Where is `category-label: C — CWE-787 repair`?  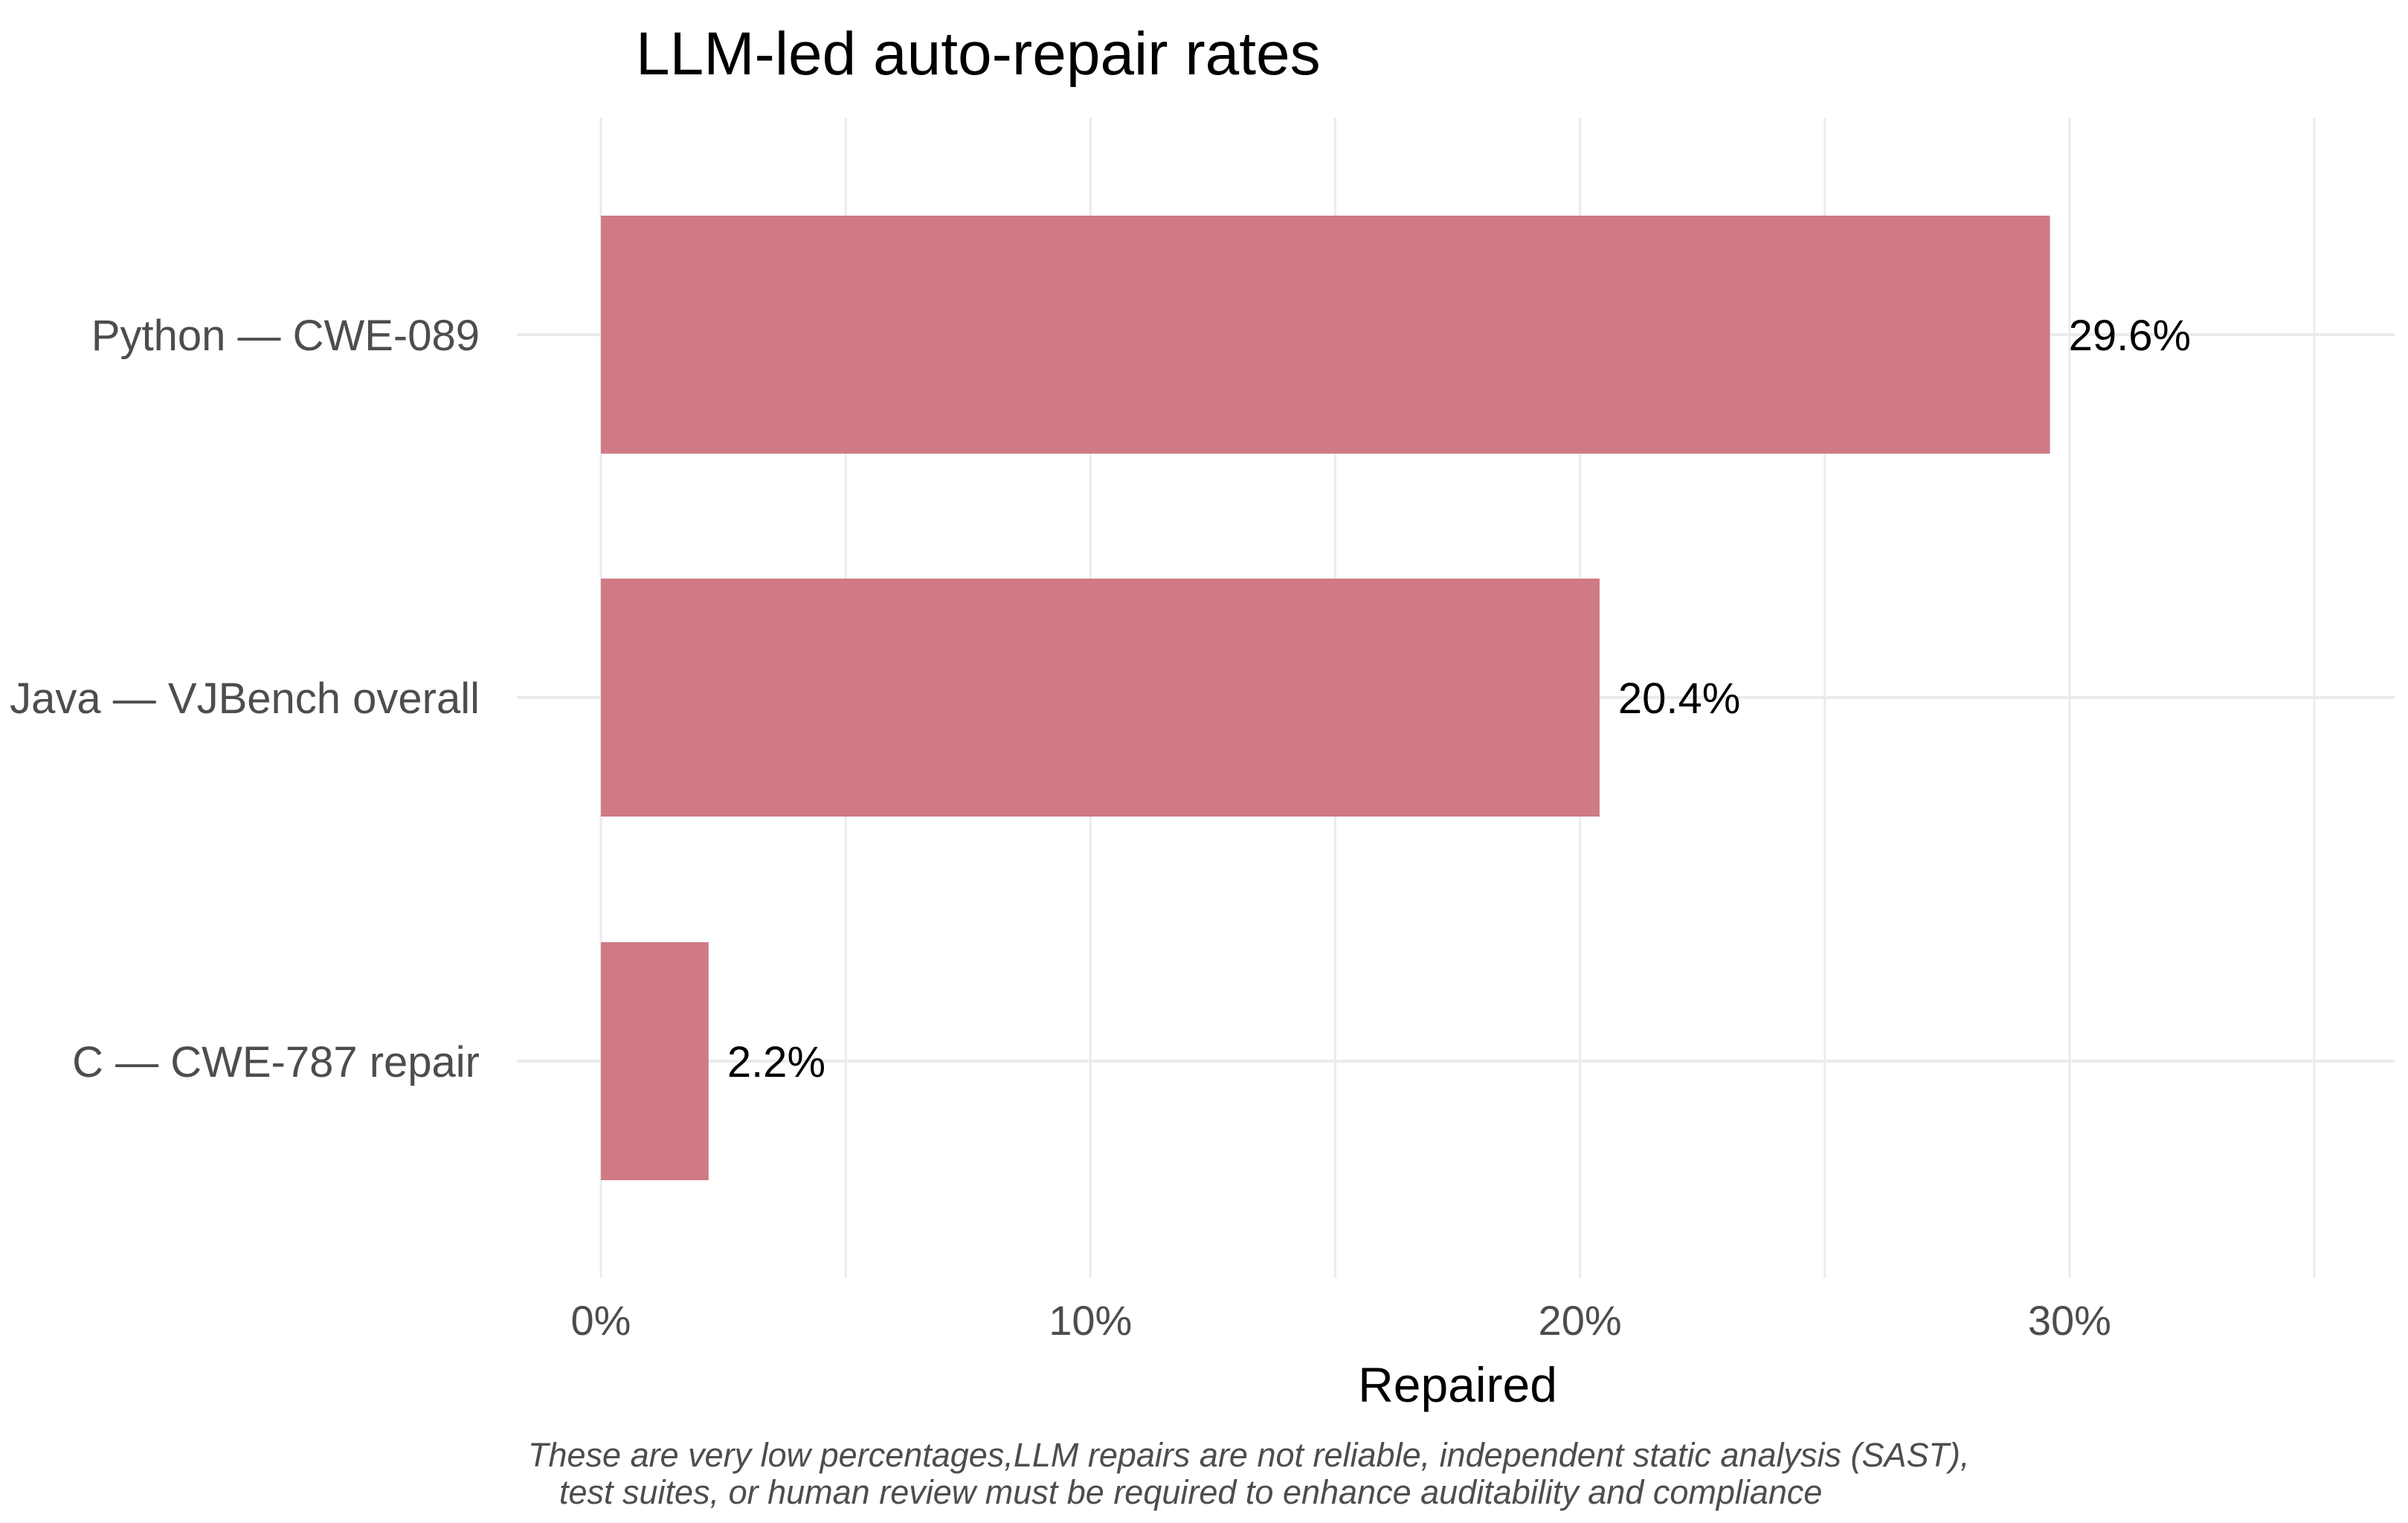
category-label: C — CWE-787 repair is located at coordinates (276, 1062).